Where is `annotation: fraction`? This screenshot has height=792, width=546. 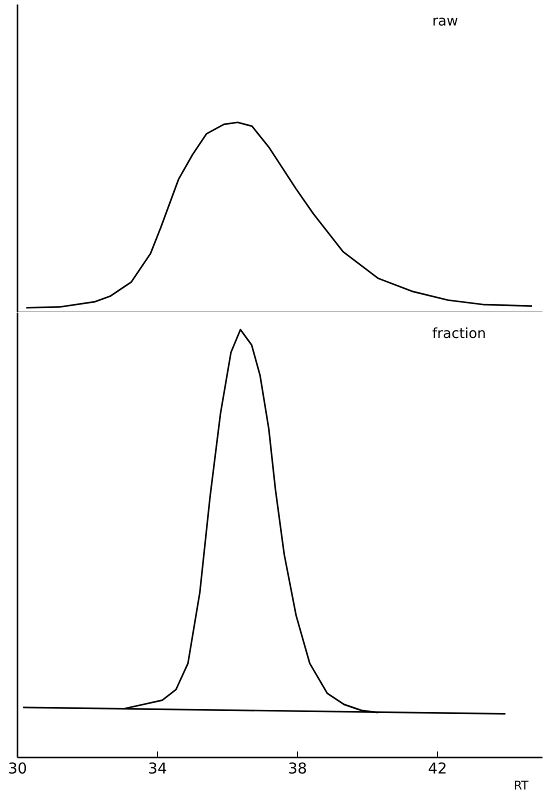
annotation: fraction is located at coordinates (459, 334).